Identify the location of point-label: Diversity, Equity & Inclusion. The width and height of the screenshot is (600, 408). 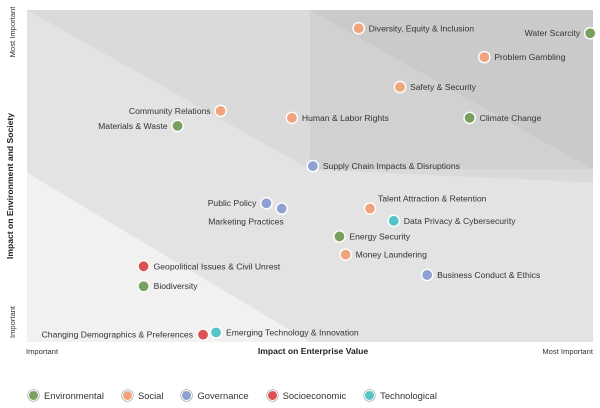
(422, 28).